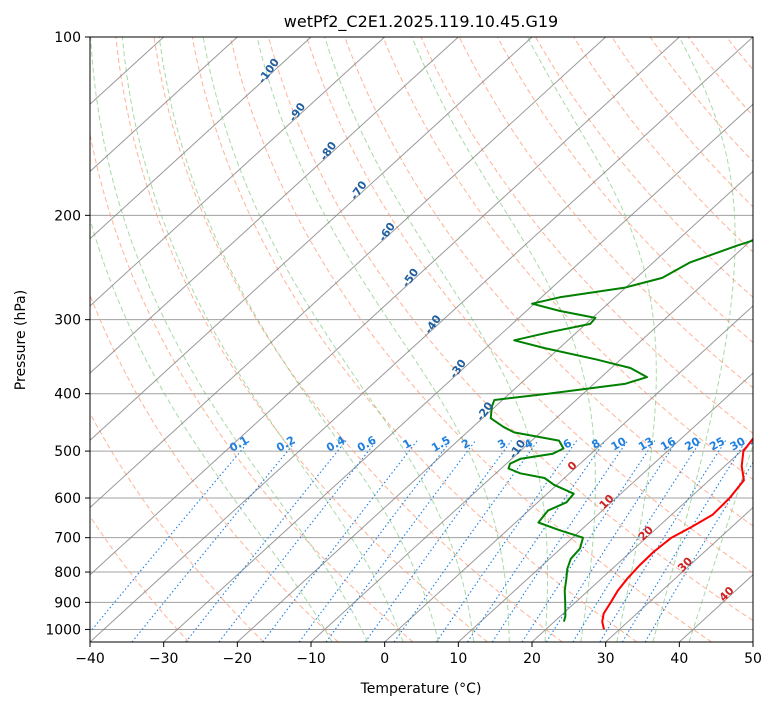 The image size is (775, 708). What do you see at coordinates (67, 539) in the screenshot?
I see `y-tick-label: 700` at bounding box center [67, 539].